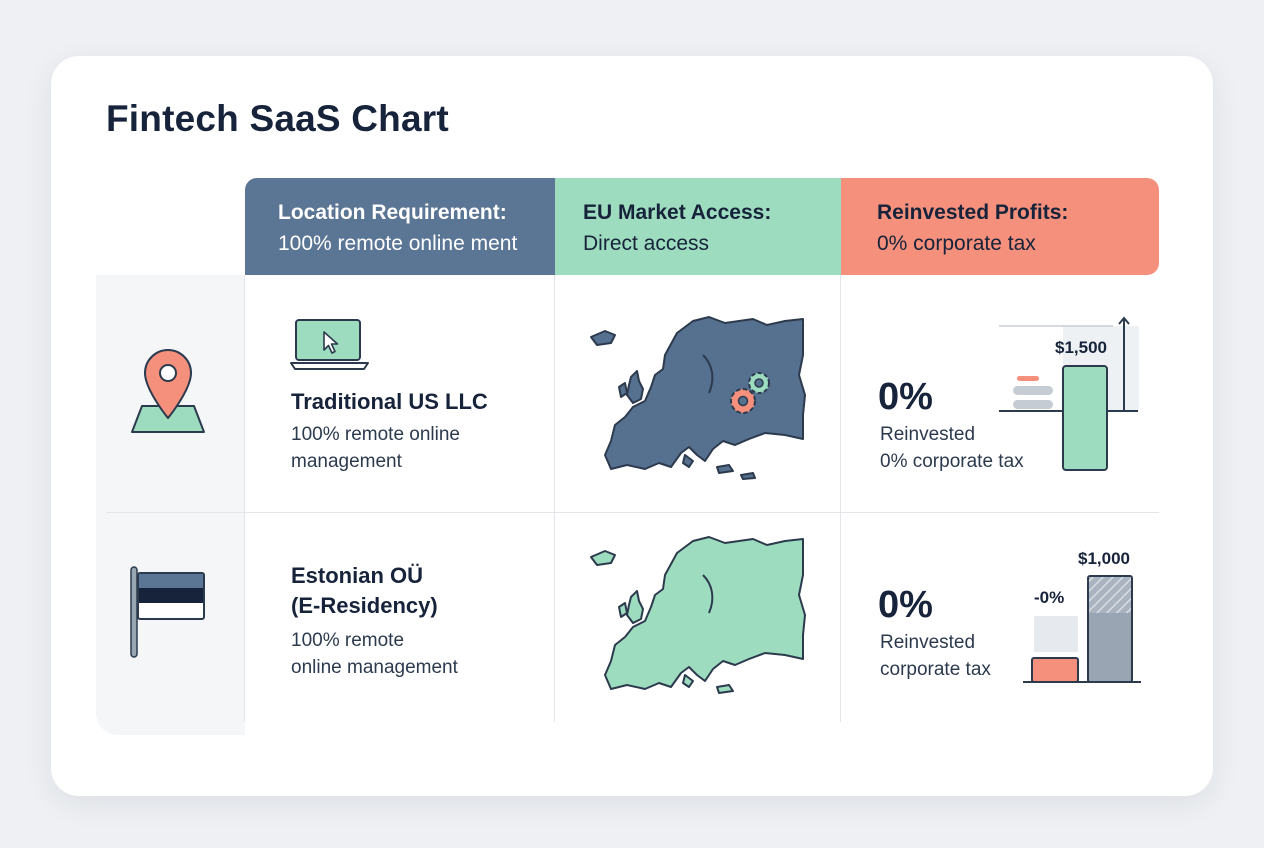 The image size is (1264, 848). Describe the element at coordinates (364, 605) in the screenshot. I see `row-name: (E-Residency)` at that location.